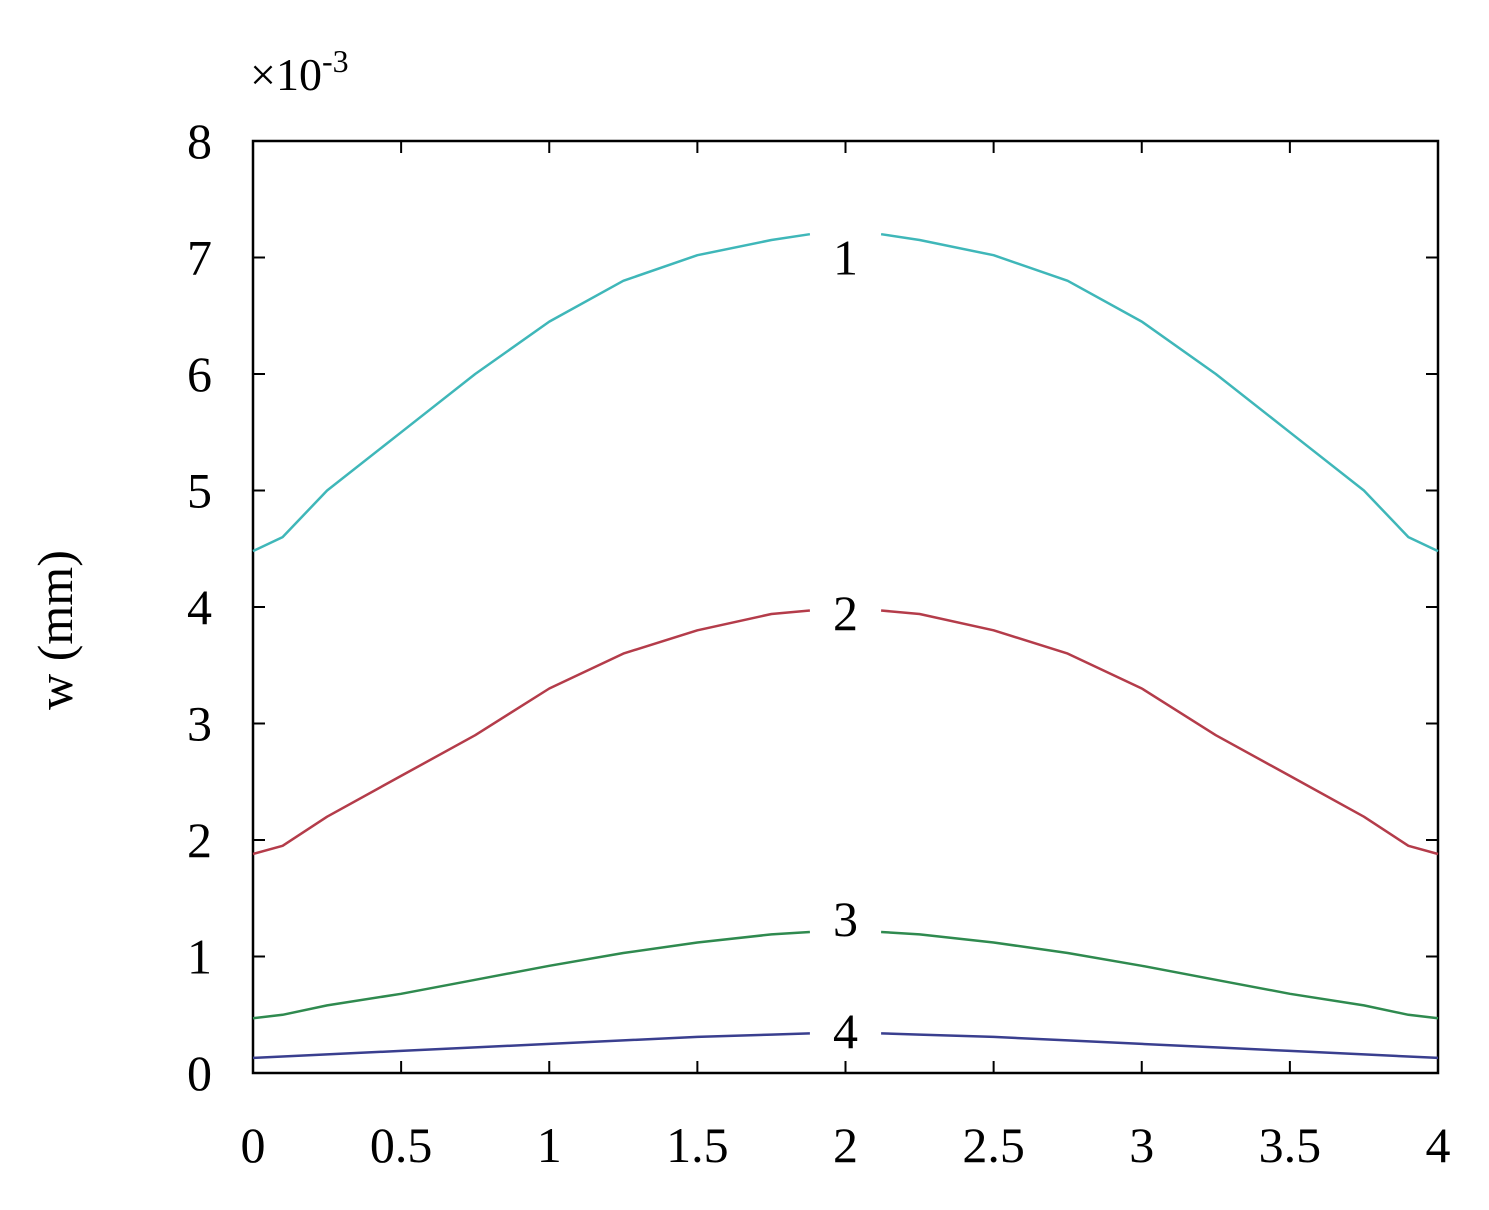 The image size is (1489, 1210). What do you see at coordinates (1160, 1046) in the screenshot?
I see `series-line-4-right` at bounding box center [1160, 1046].